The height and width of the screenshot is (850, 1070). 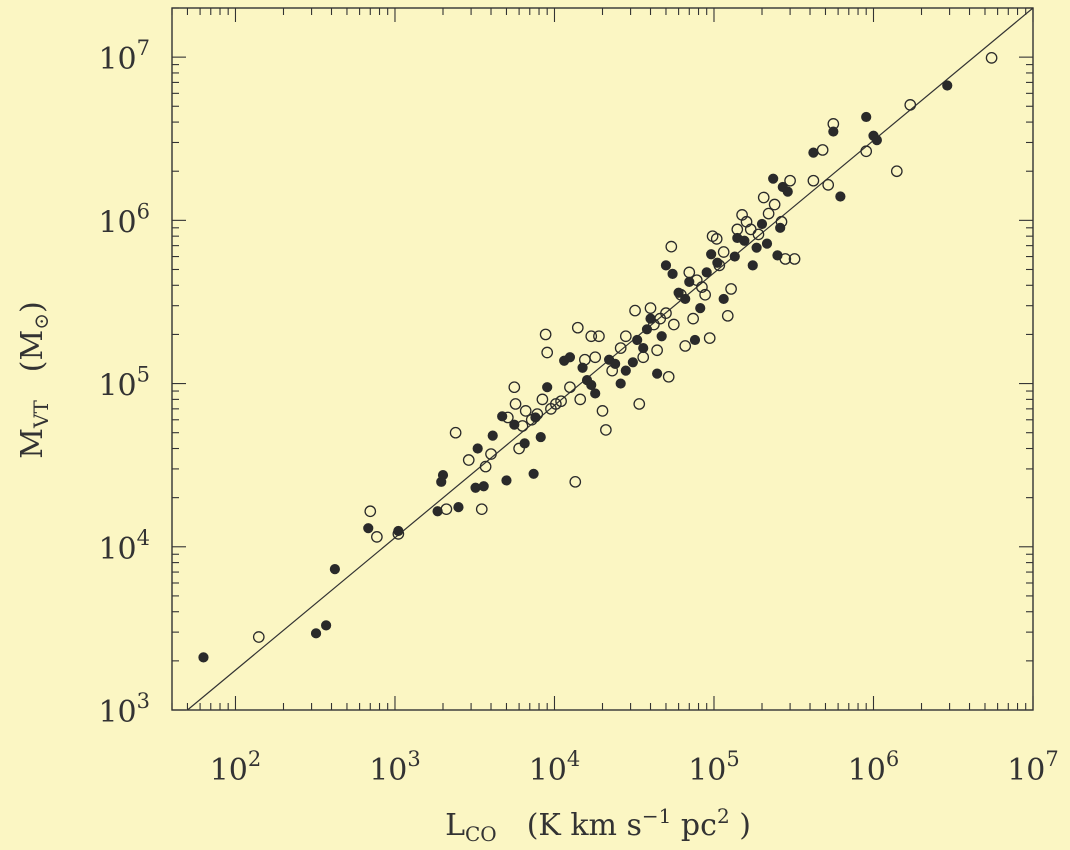 What do you see at coordinates (124, 709) in the screenshot?
I see `y-tick-label: 10³` at bounding box center [124, 709].